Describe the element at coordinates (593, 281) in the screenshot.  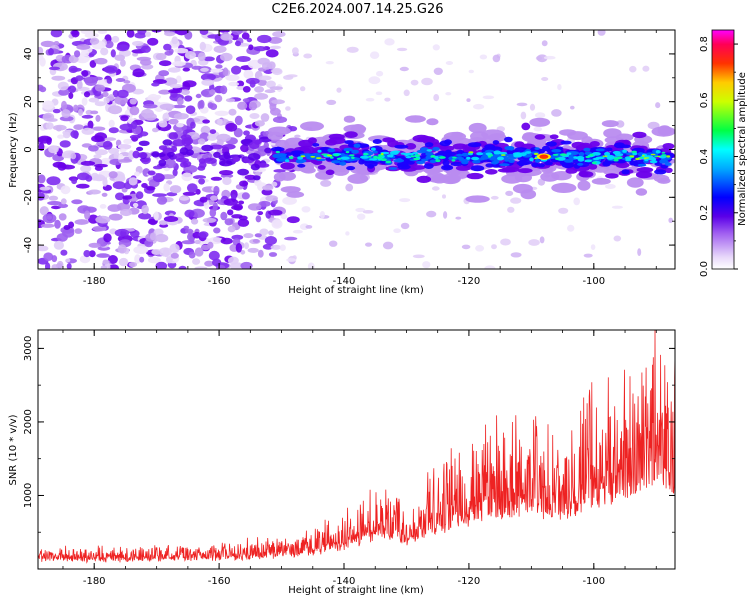
I see `spectrogram-x-tick-label: -100` at that location.